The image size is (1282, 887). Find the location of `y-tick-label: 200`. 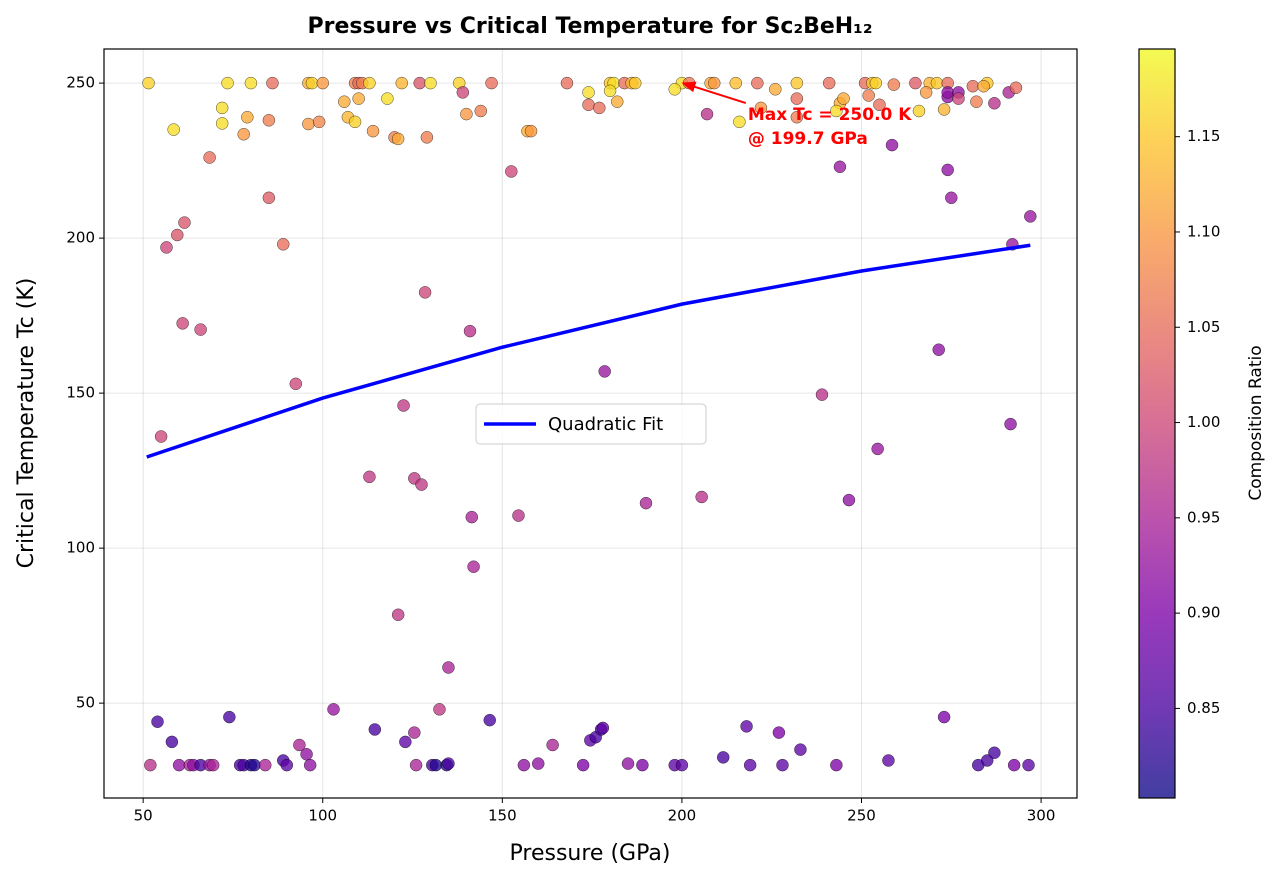

y-tick-label: 200 is located at coordinates (80, 238).